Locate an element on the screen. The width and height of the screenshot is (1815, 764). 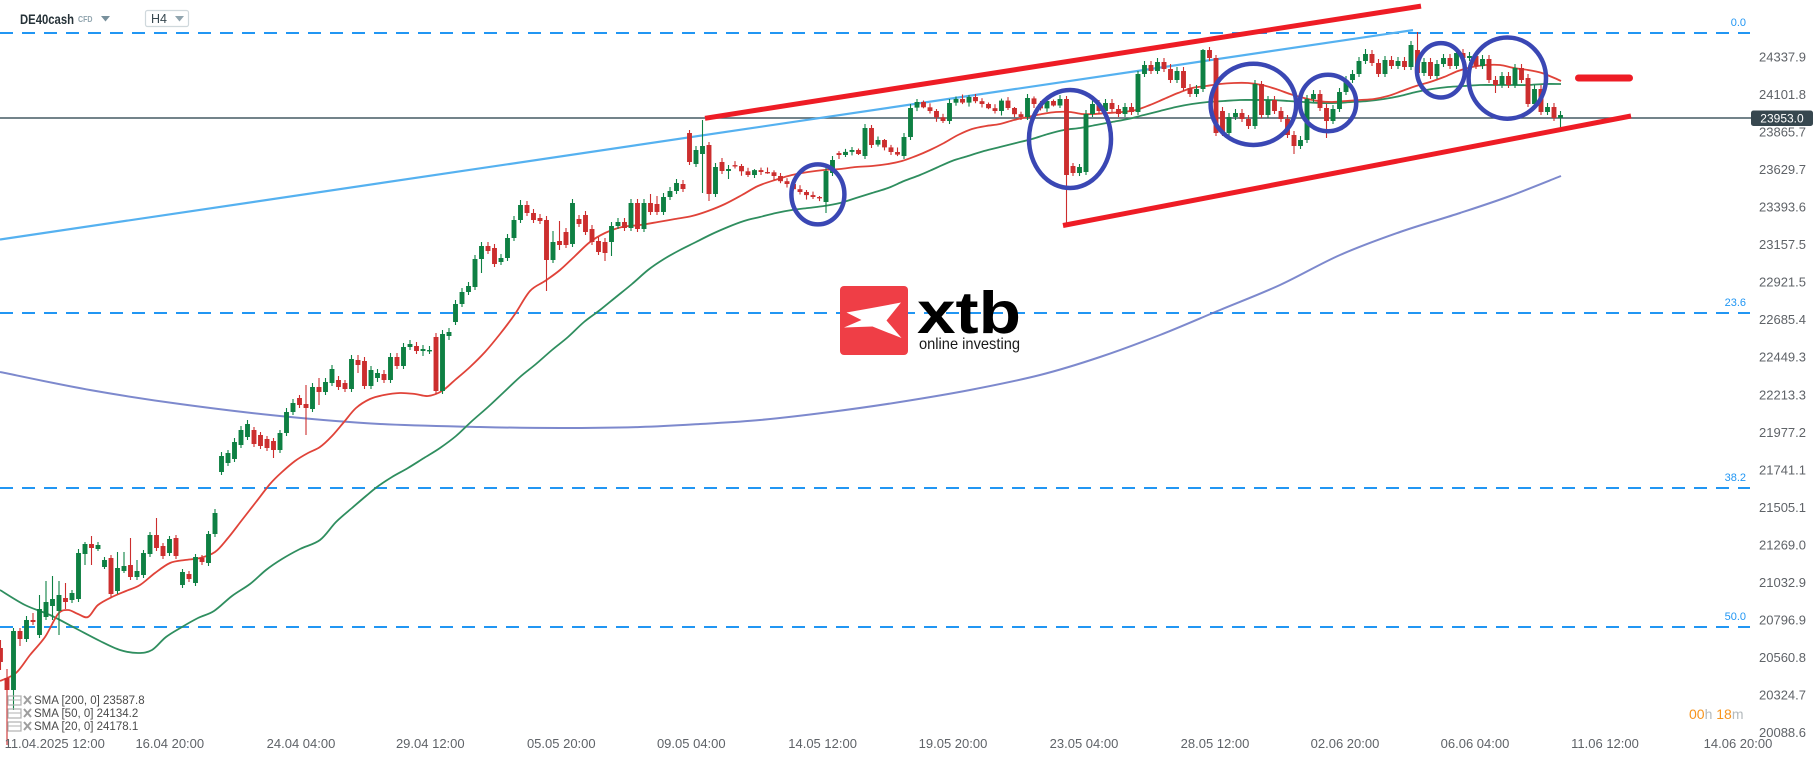
svg-text: 24337.9 is located at coordinates (1782, 57).